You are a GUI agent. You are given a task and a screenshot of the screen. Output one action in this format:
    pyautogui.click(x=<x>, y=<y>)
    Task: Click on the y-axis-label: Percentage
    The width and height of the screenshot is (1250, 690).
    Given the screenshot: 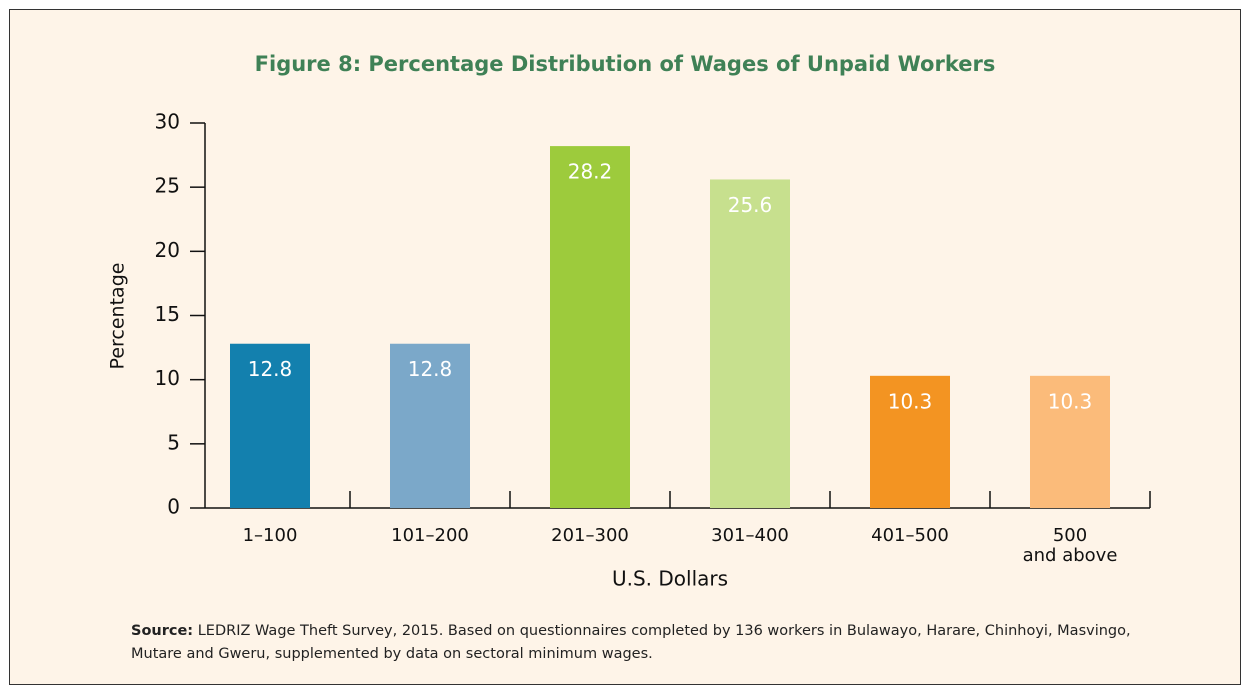 What is the action you would take?
    pyautogui.click(x=118, y=316)
    